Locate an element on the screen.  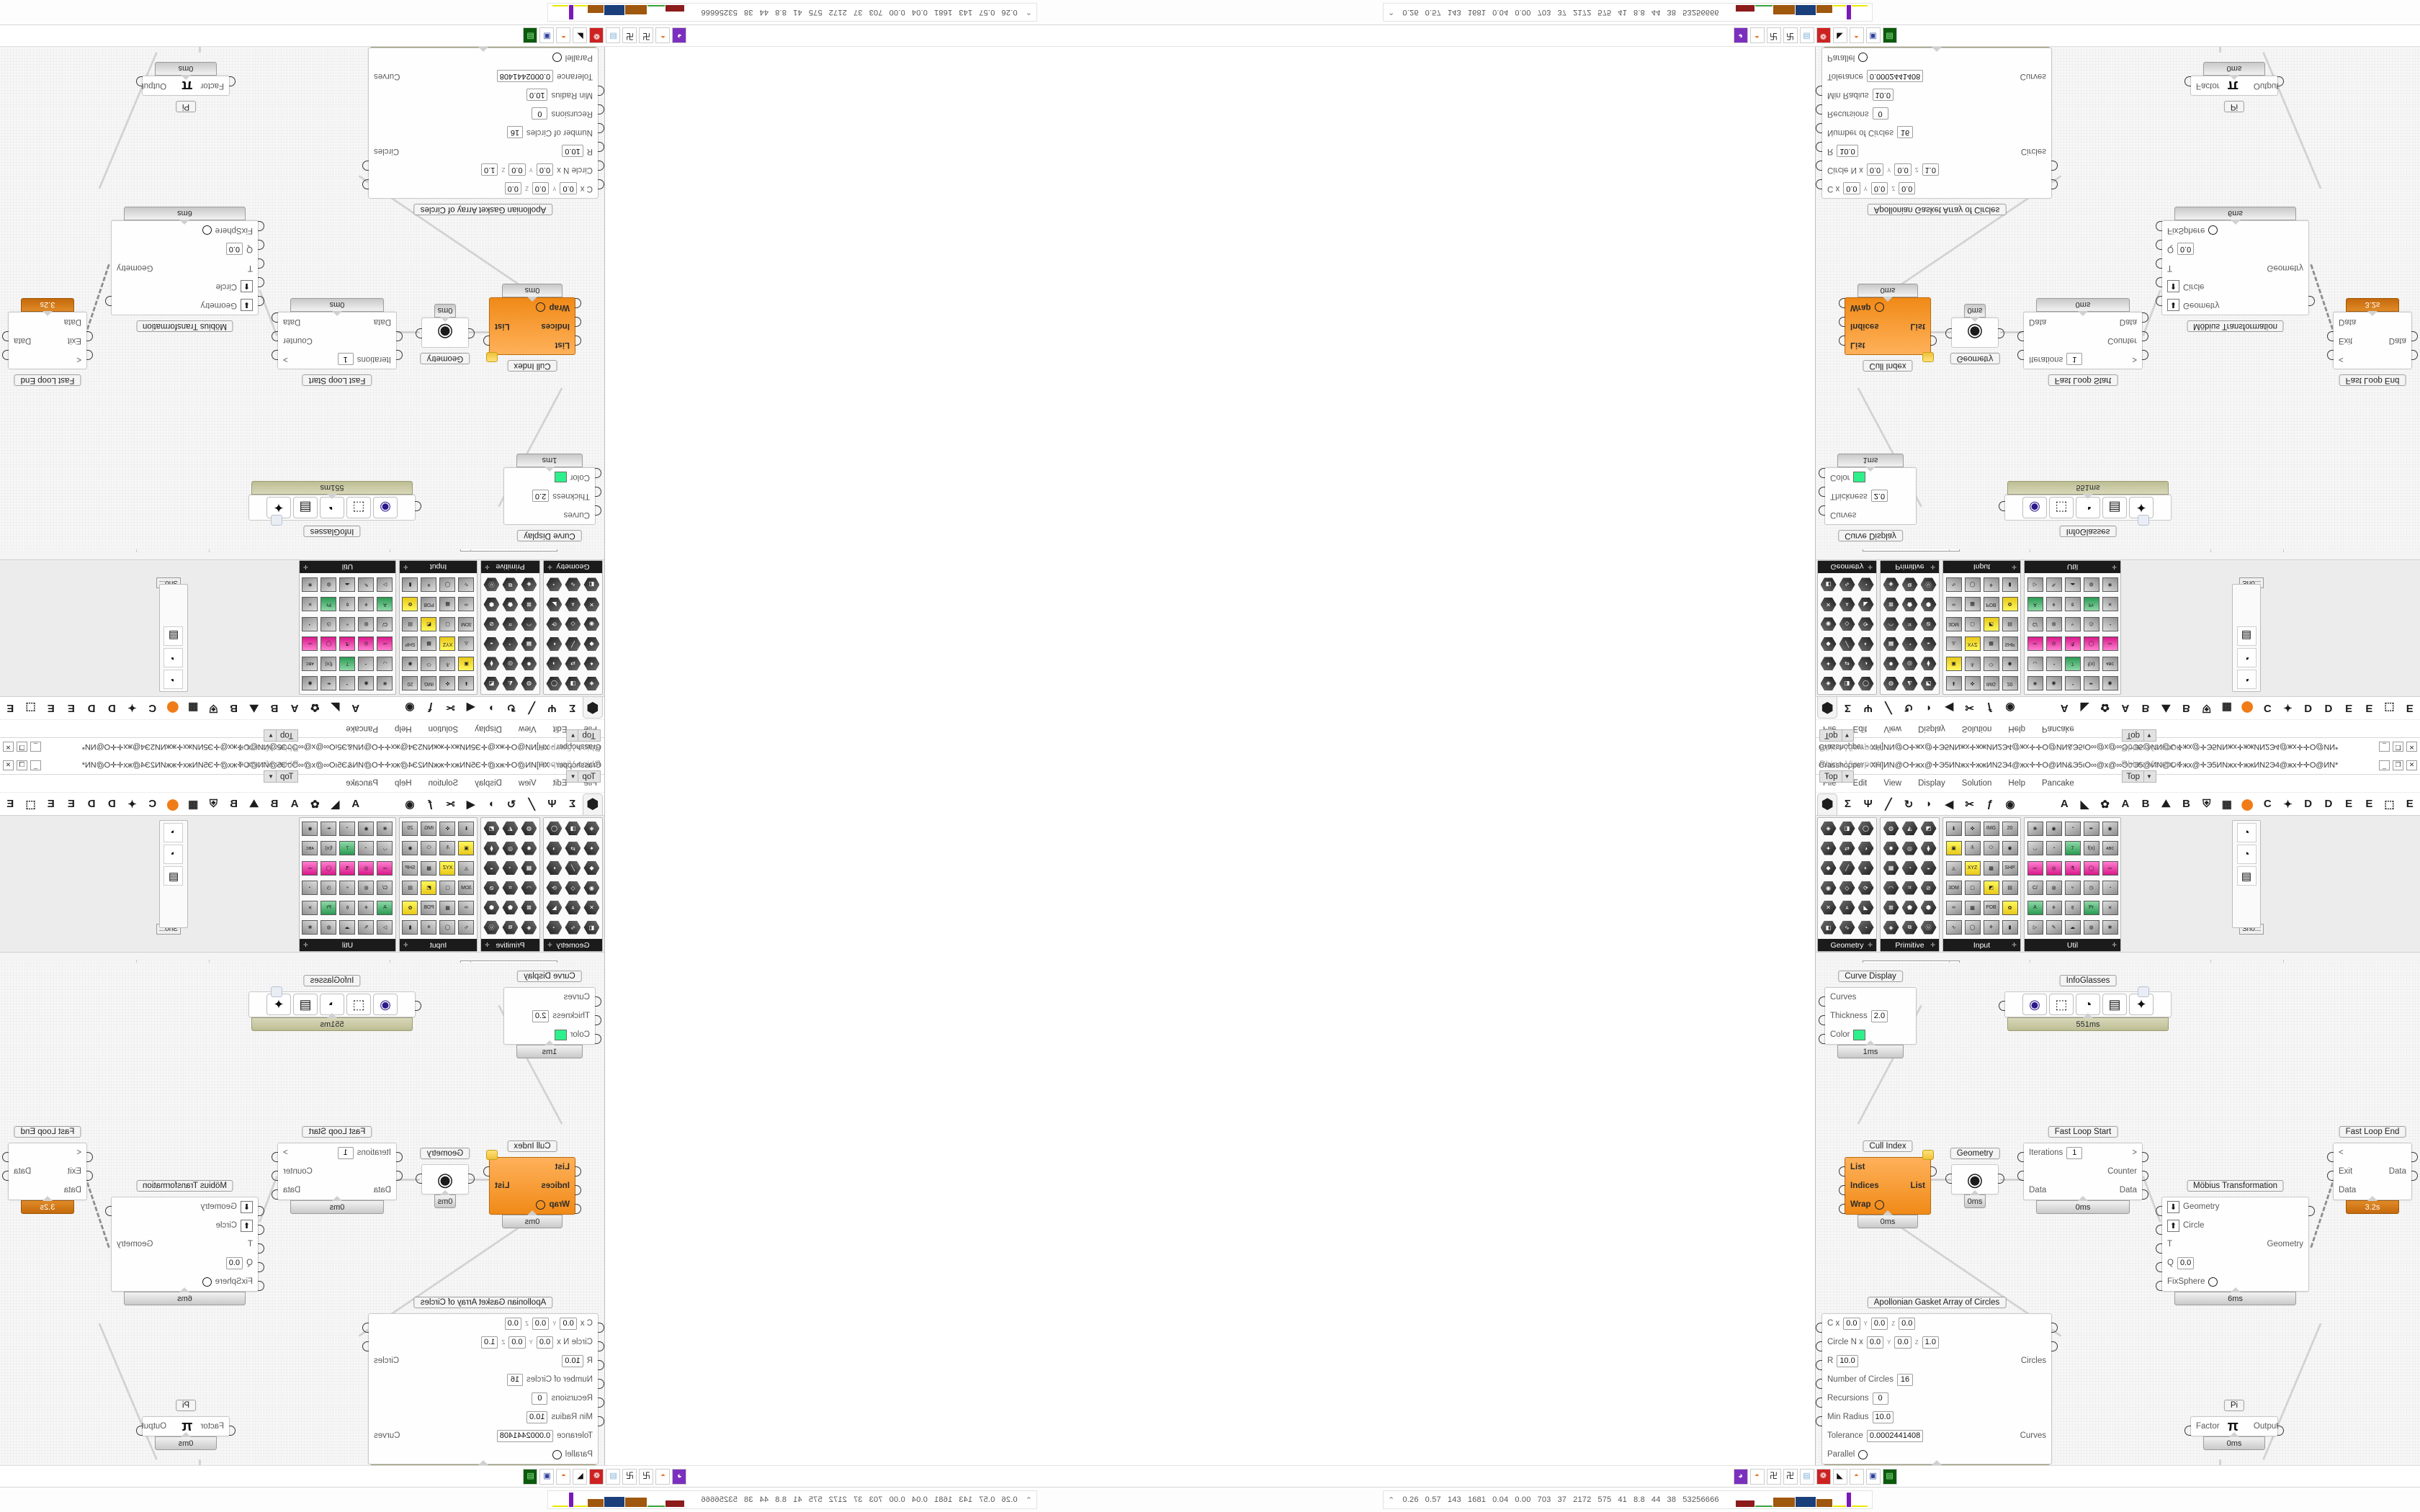
ribbon-component-1-1-3: ⌗ is located at coordinates (1910, 888).